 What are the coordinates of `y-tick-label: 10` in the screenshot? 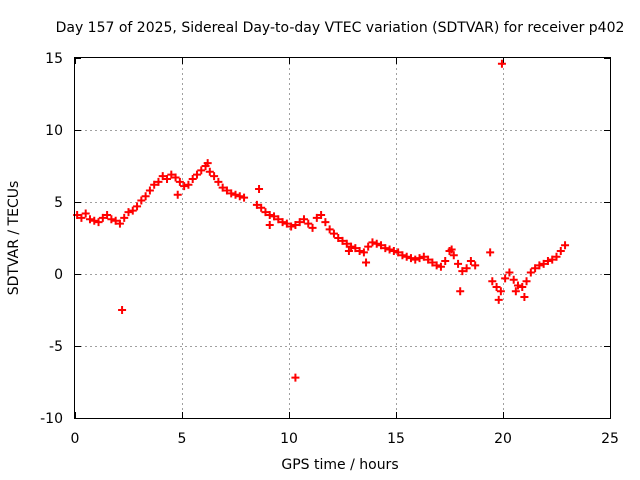 It's located at (54, 131).